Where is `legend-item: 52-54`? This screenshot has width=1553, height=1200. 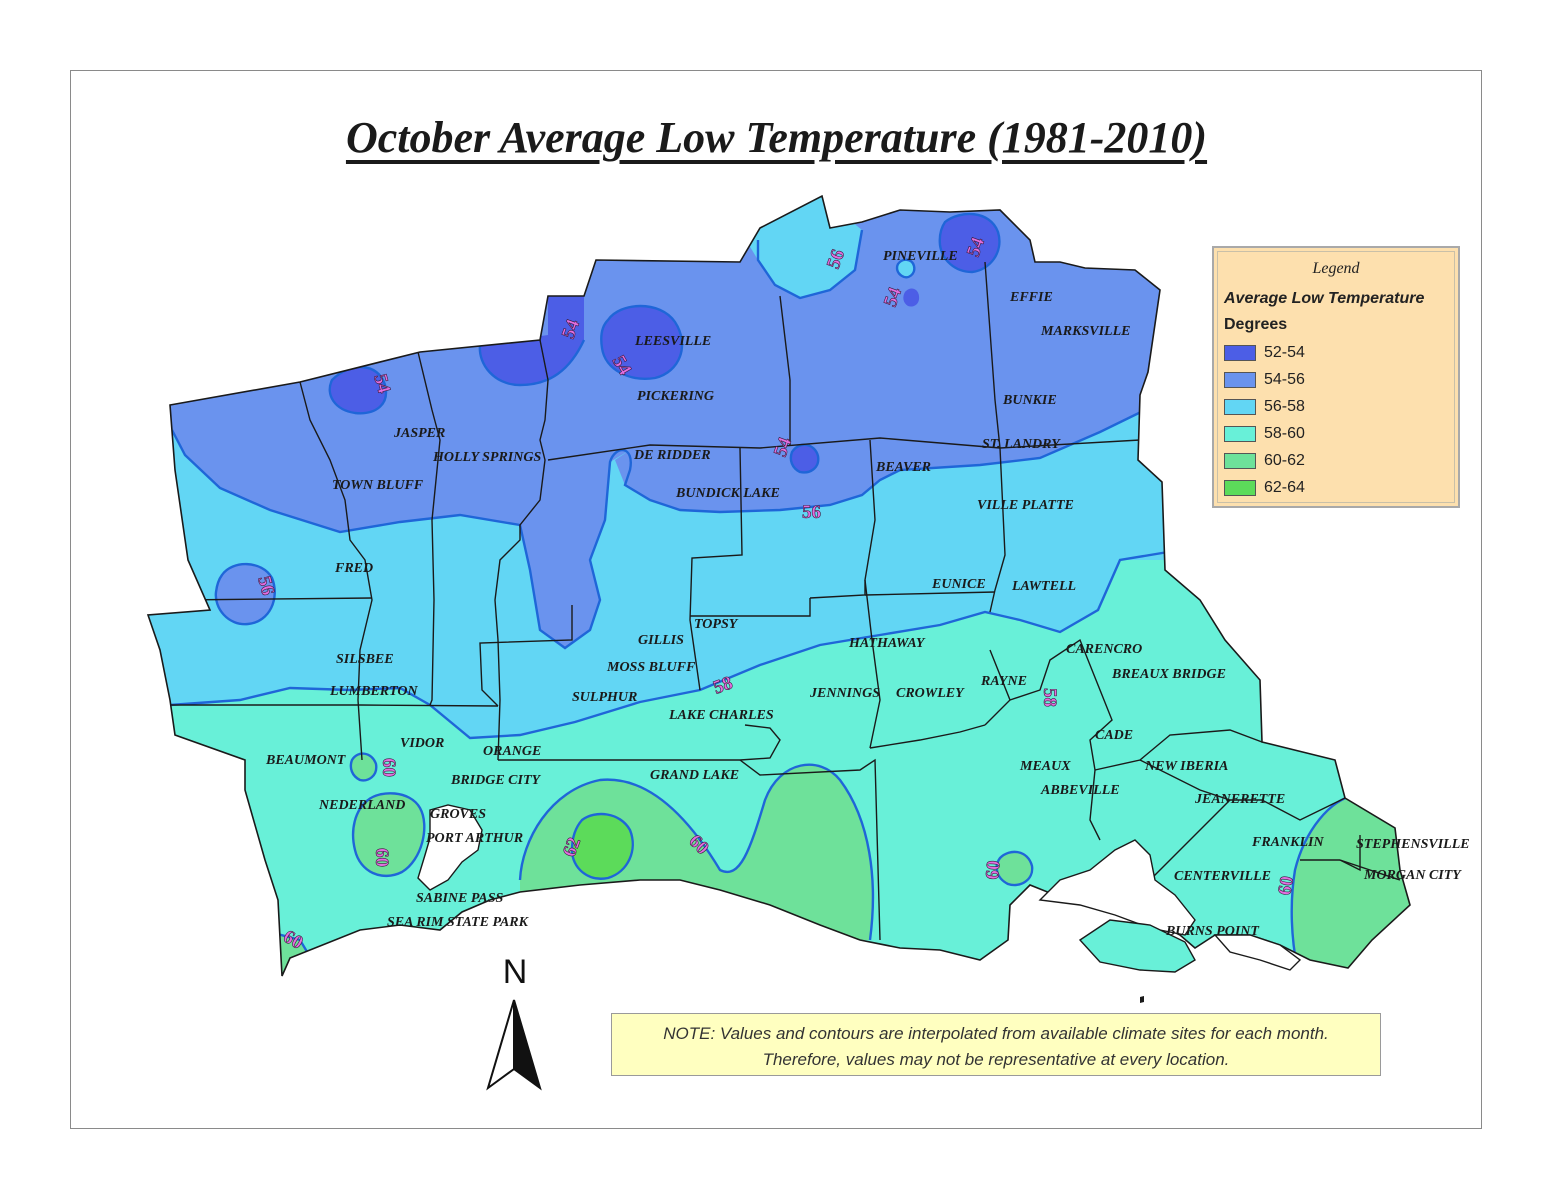 legend-item: 52-54 is located at coordinates (1264, 353).